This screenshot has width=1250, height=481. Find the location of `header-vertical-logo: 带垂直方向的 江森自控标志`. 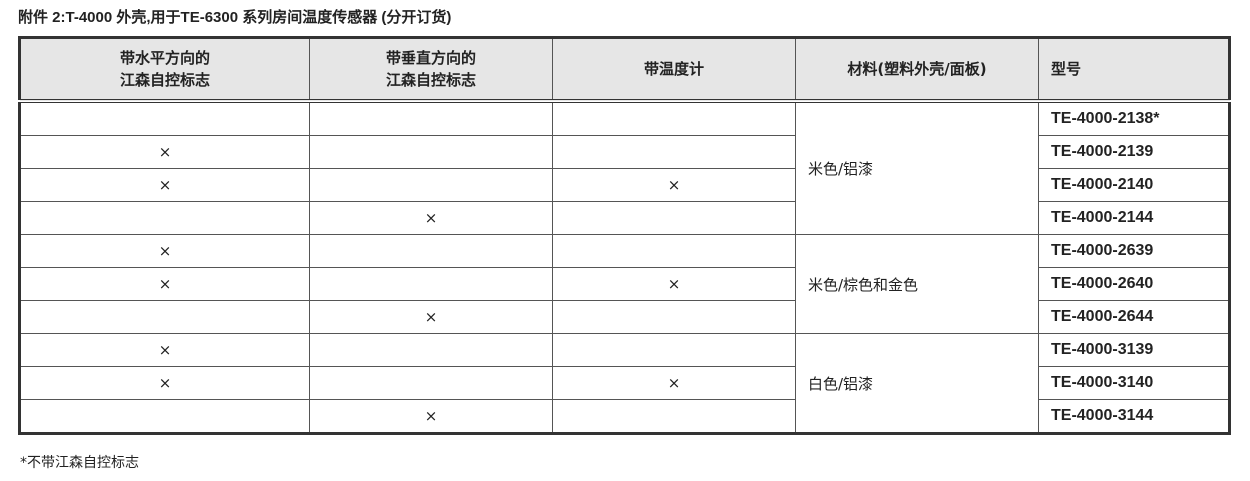

header-vertical-logo: 带垂直方向的 江森自控标志 is located at coordinates (431, 70).